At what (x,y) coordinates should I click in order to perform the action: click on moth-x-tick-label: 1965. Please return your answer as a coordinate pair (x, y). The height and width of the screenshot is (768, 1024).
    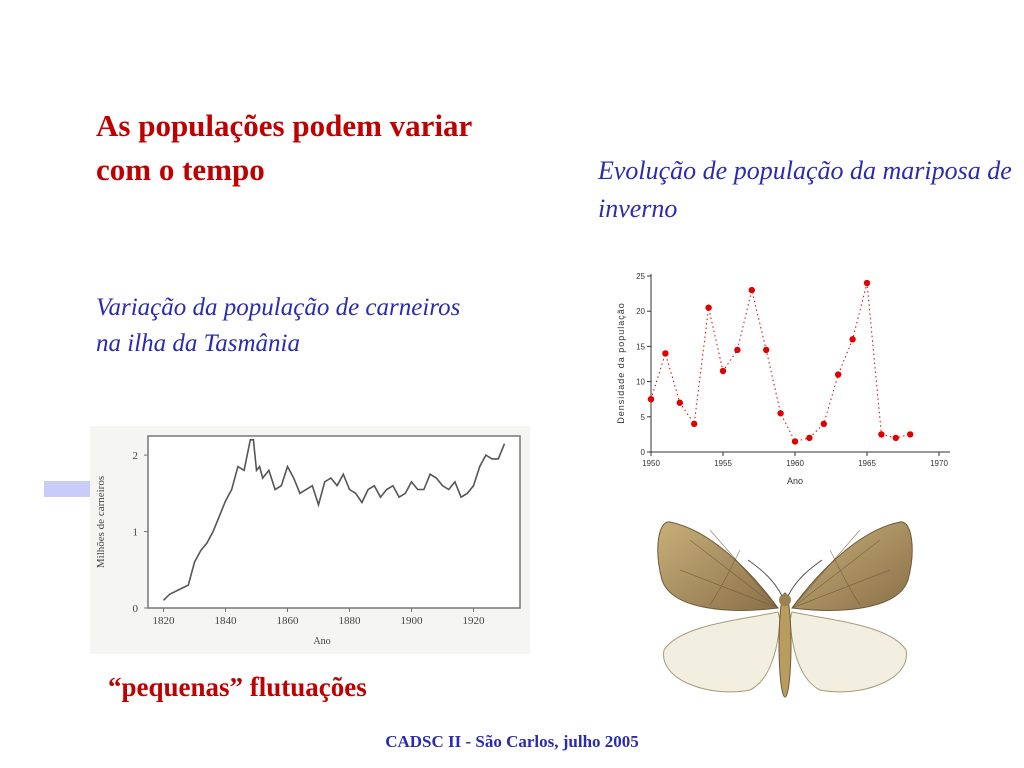
    Looking at the image, I should click on (867, 463).